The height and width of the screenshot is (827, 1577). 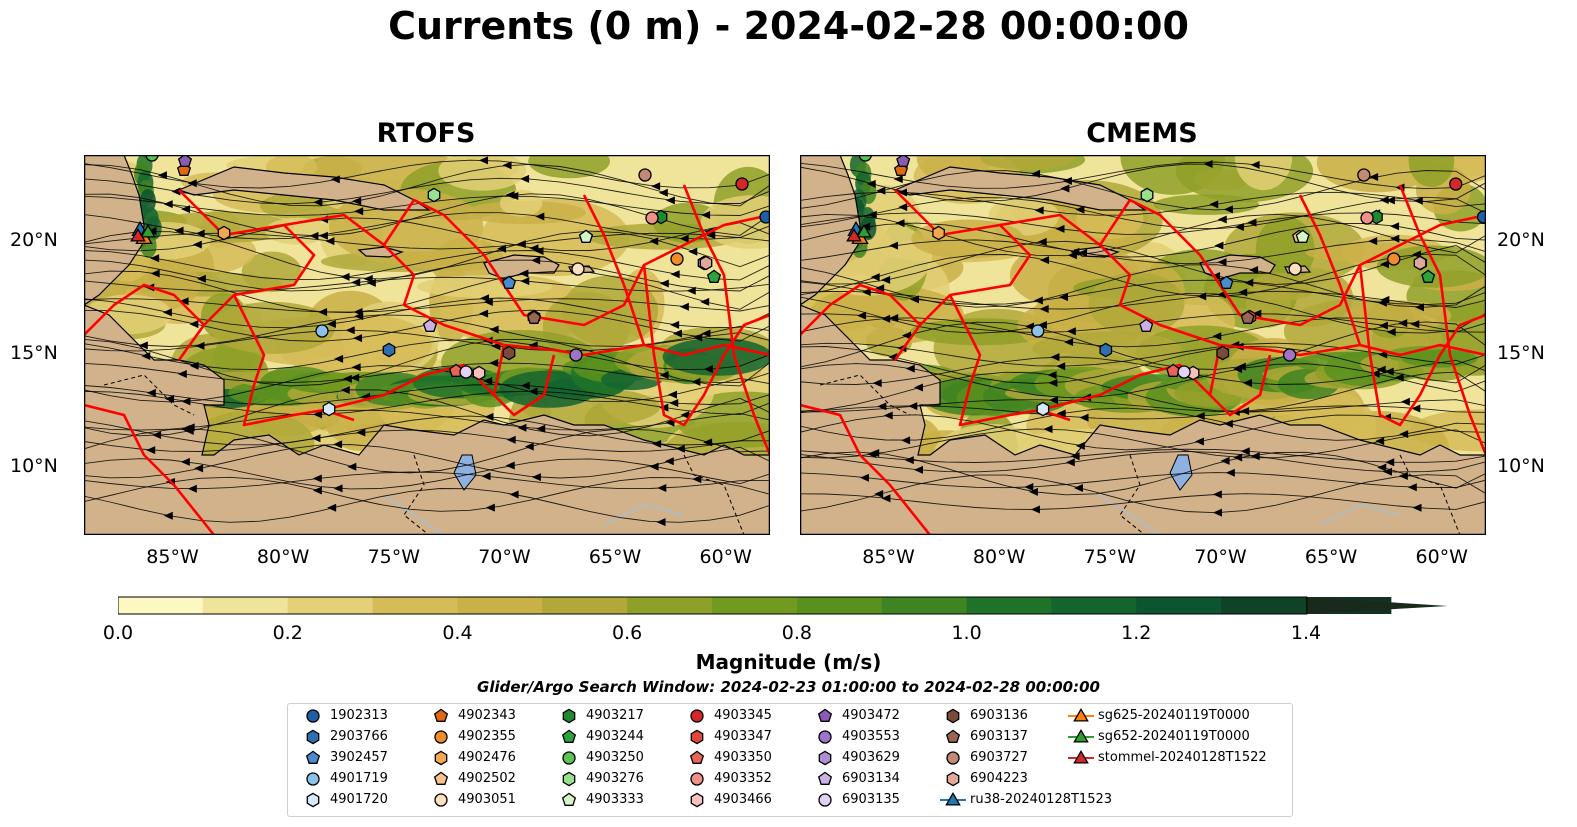 I want to click on legend-label: ru38-20240128T1523, so click(x=1041, y=799).